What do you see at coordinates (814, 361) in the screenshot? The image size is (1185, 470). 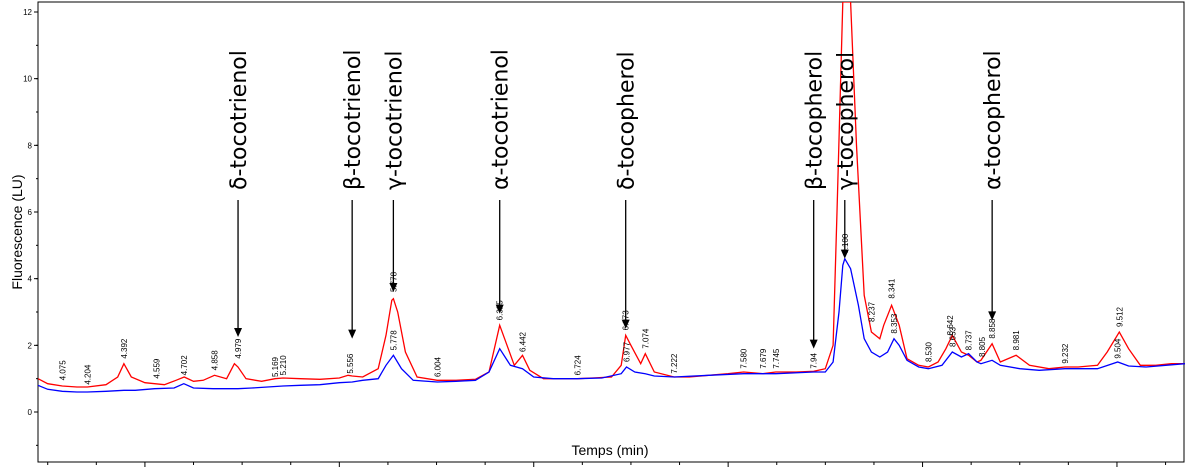 I see `peak-retention-label: 7.94` at bounding box center [814, 361].